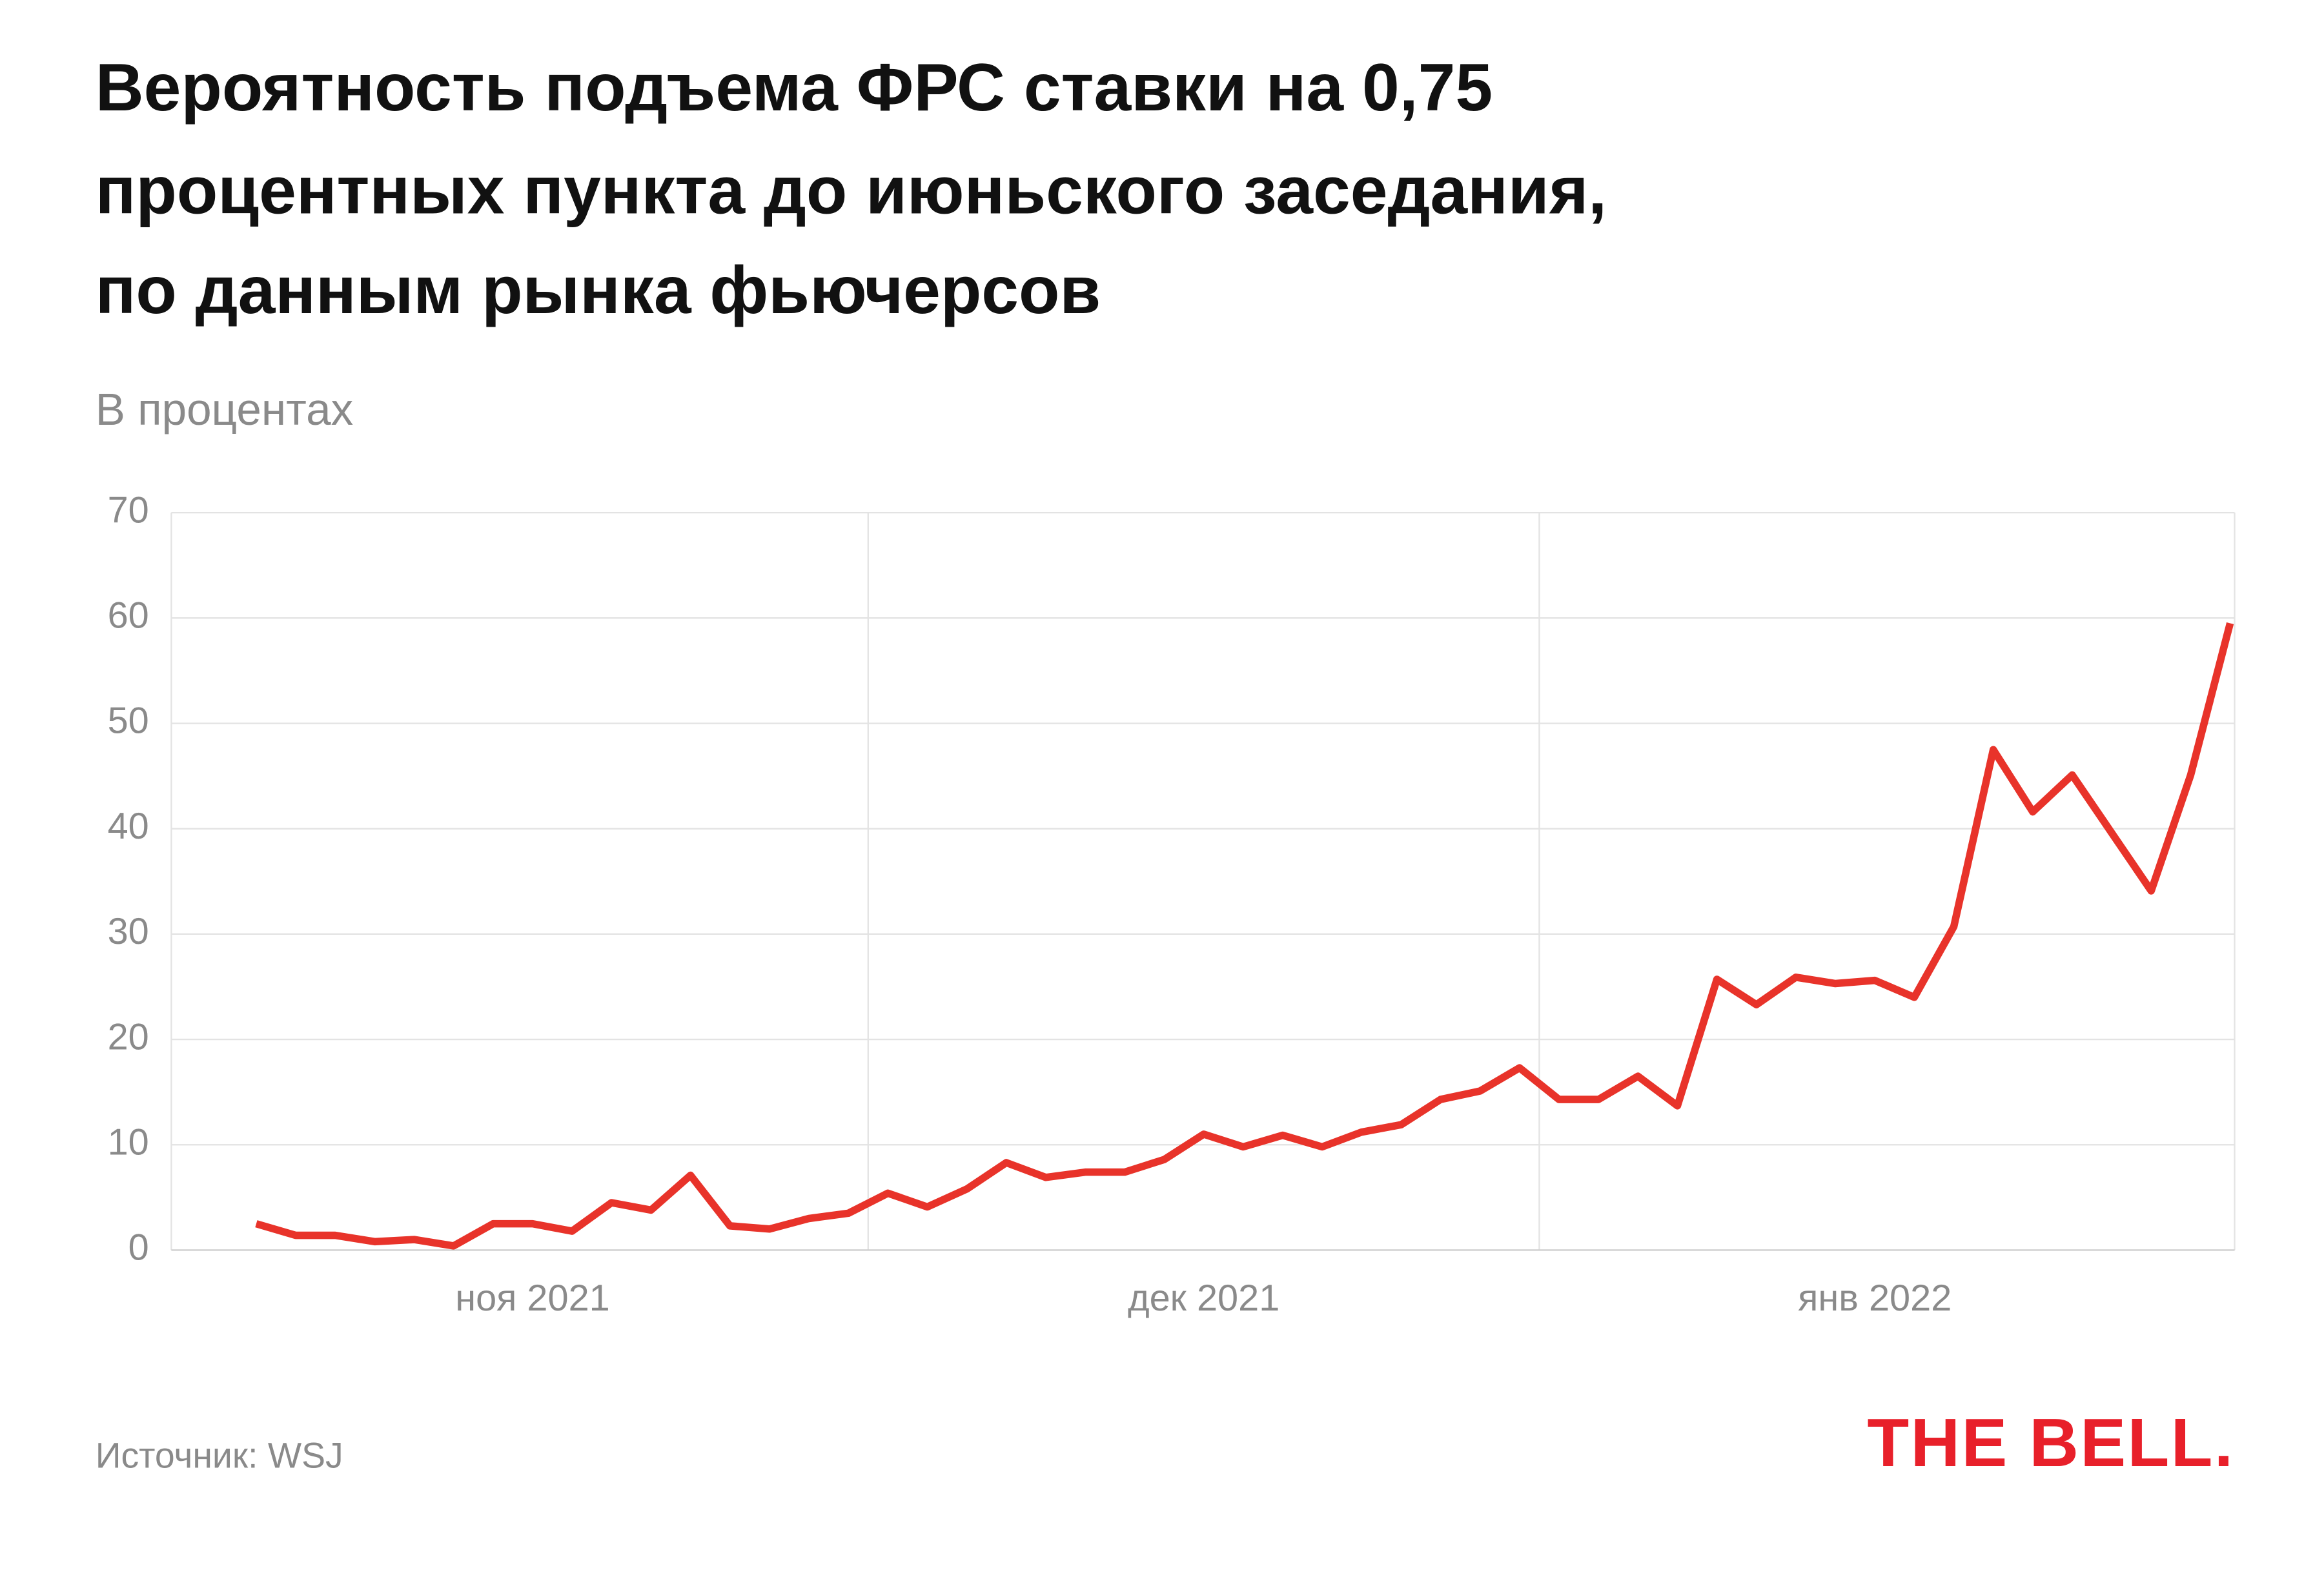 The image size is (2324, 1581). What do you see at coordinates (1875, 1298) in the screenshot?
I see `x-tick-label: янв 2022` at bounding box center [1875, 1298].